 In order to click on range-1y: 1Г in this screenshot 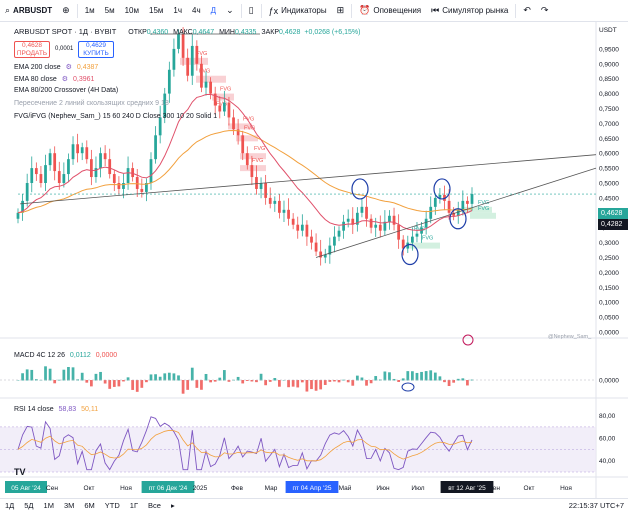, I will do `click(134, 505)`.